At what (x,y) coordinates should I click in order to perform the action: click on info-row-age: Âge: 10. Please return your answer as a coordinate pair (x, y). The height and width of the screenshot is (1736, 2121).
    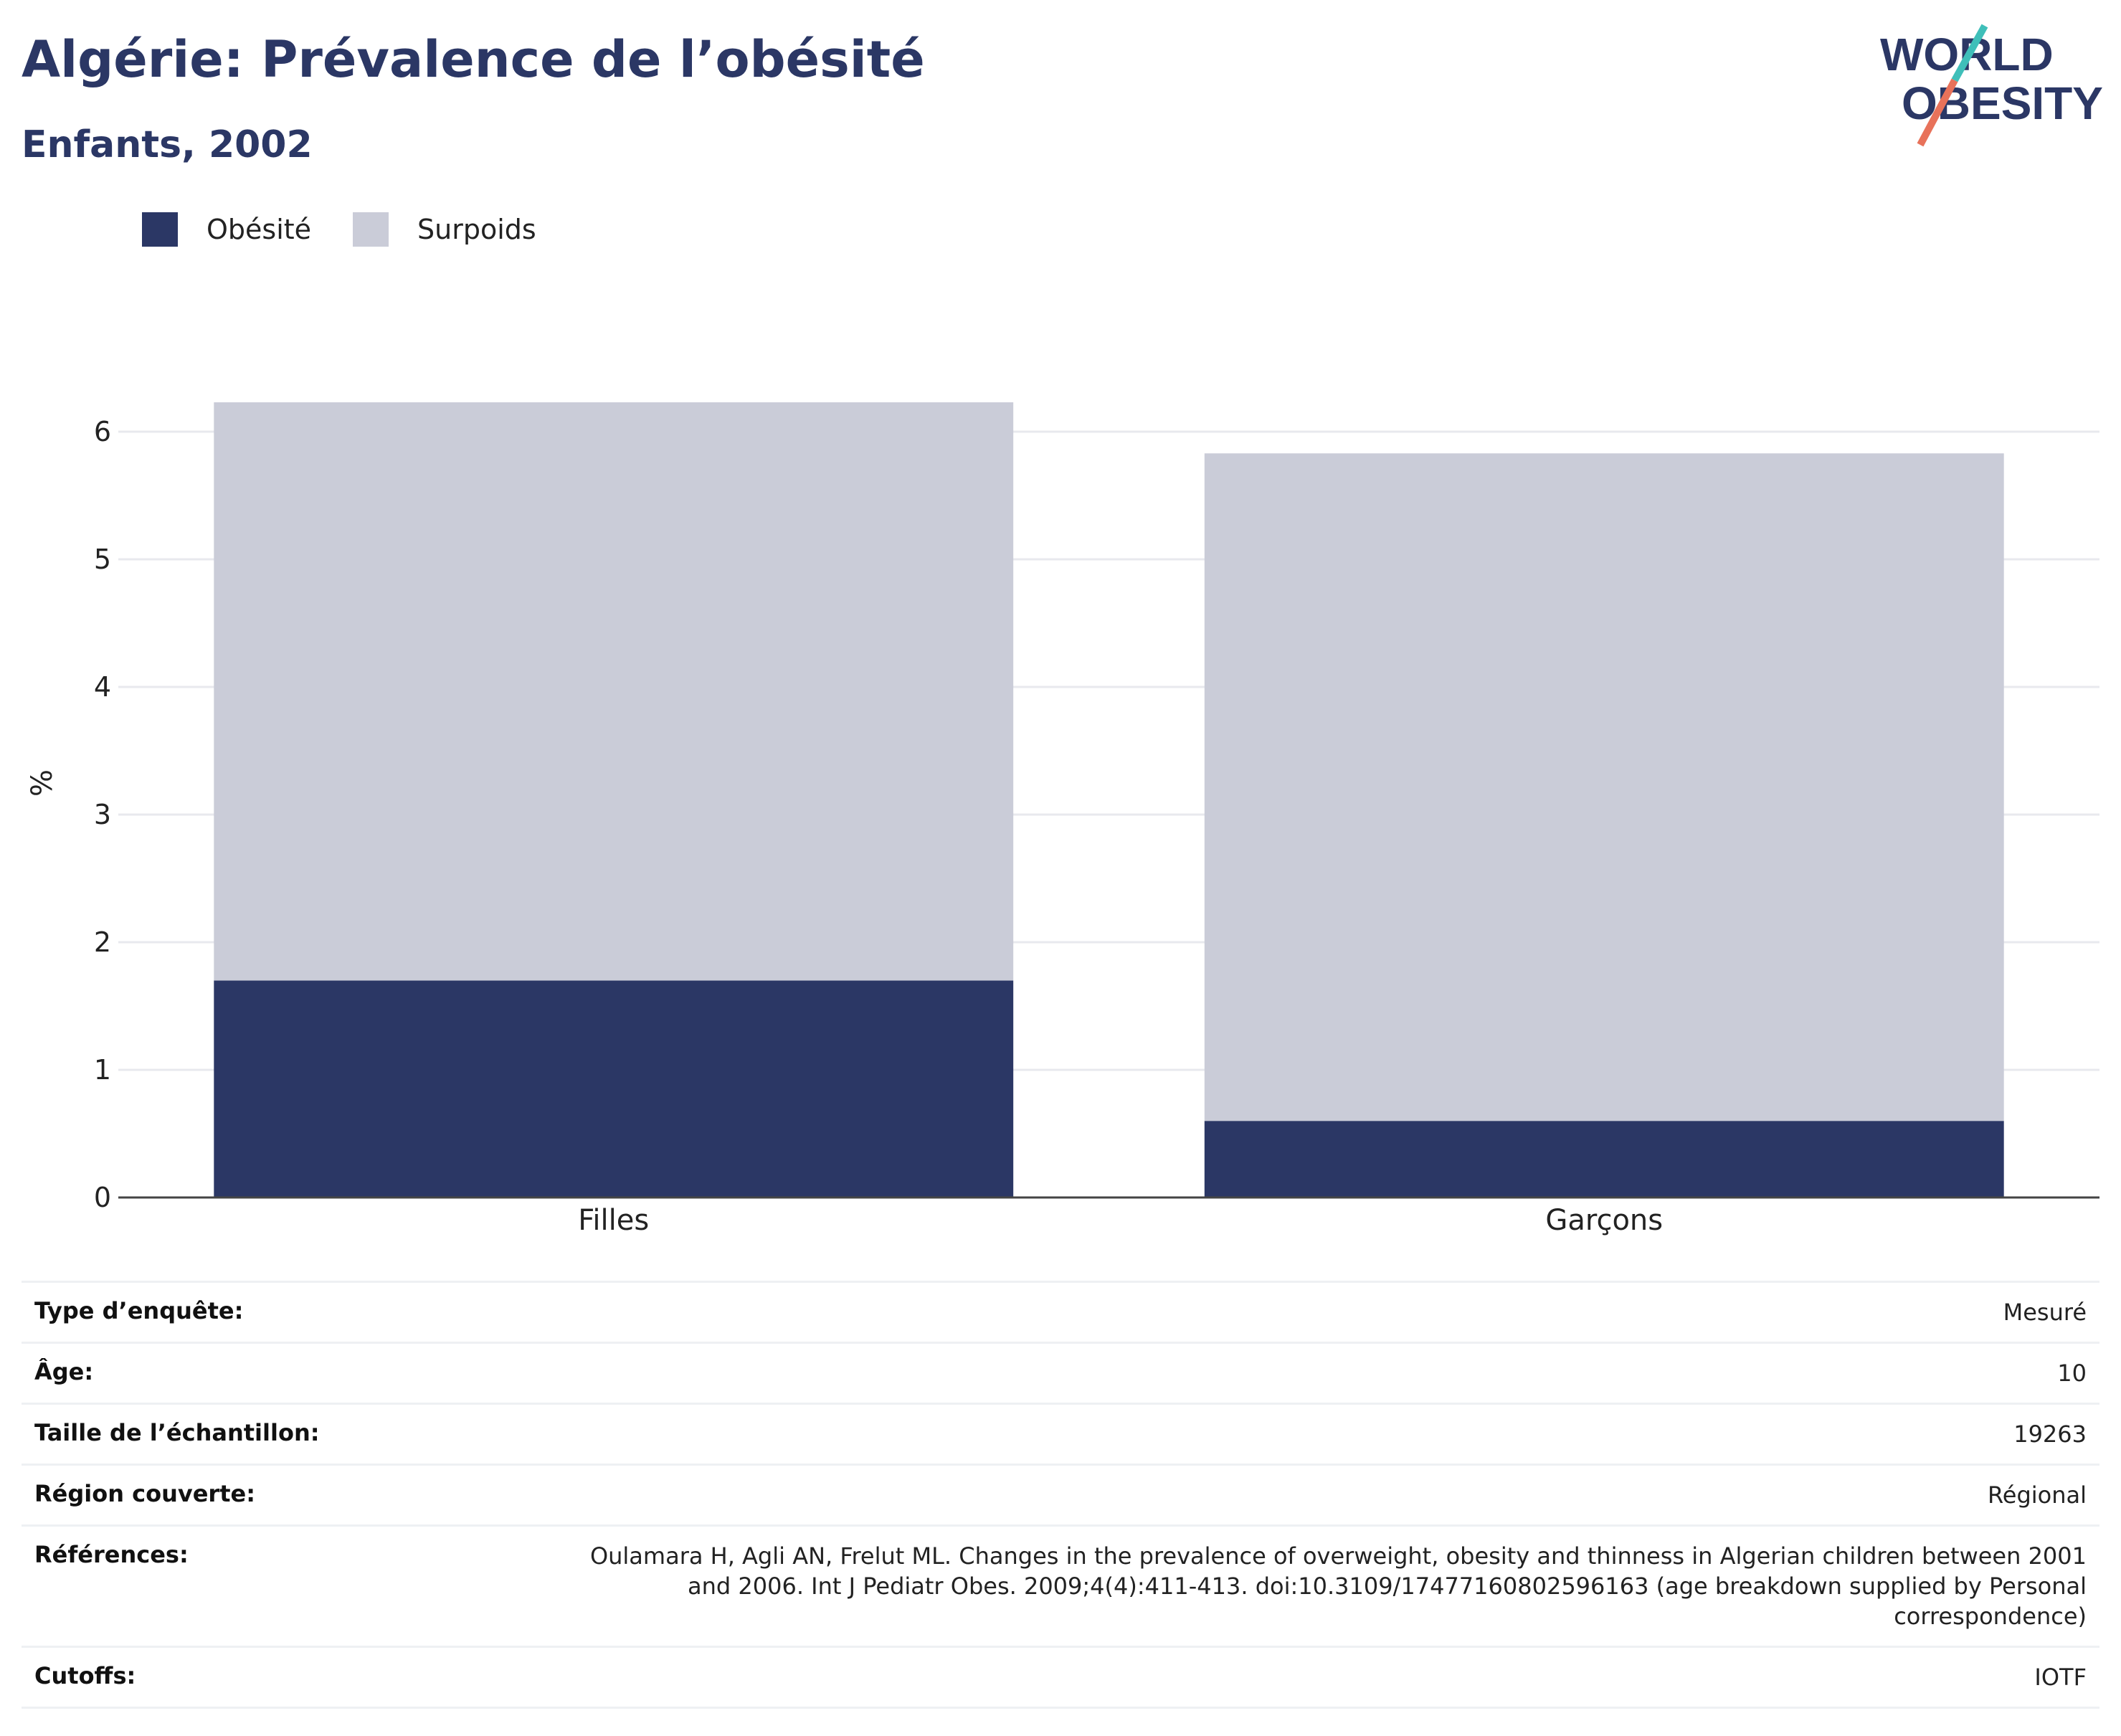
    Looking at the image, I should click on (1060, 1373).